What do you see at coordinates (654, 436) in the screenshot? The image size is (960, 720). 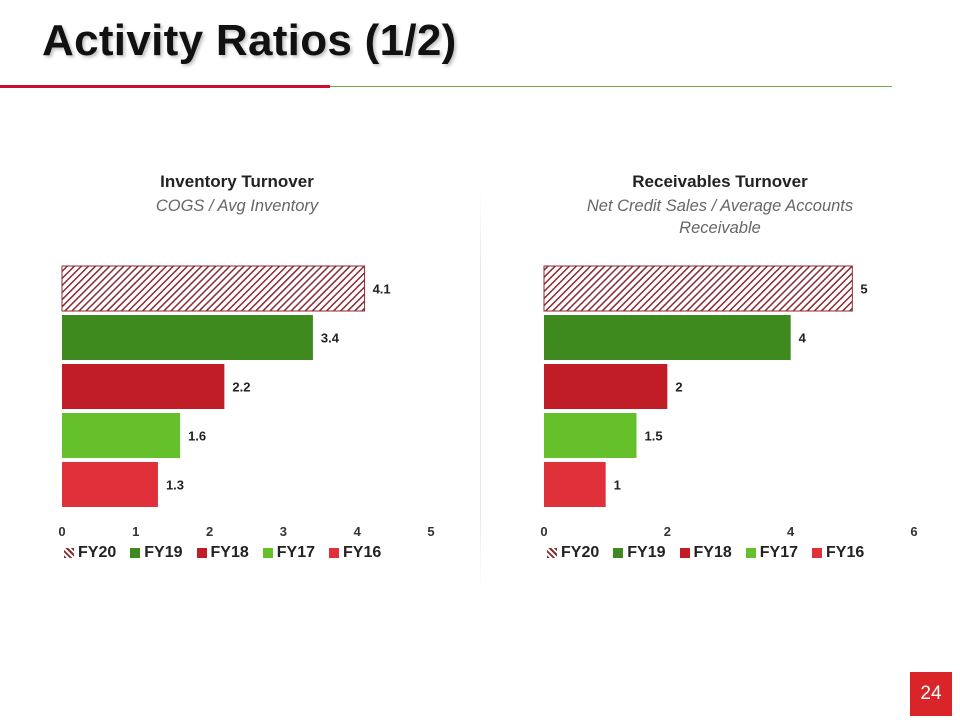 I see `data-label-fy17: 1.5` at bounding box center [654, 436].